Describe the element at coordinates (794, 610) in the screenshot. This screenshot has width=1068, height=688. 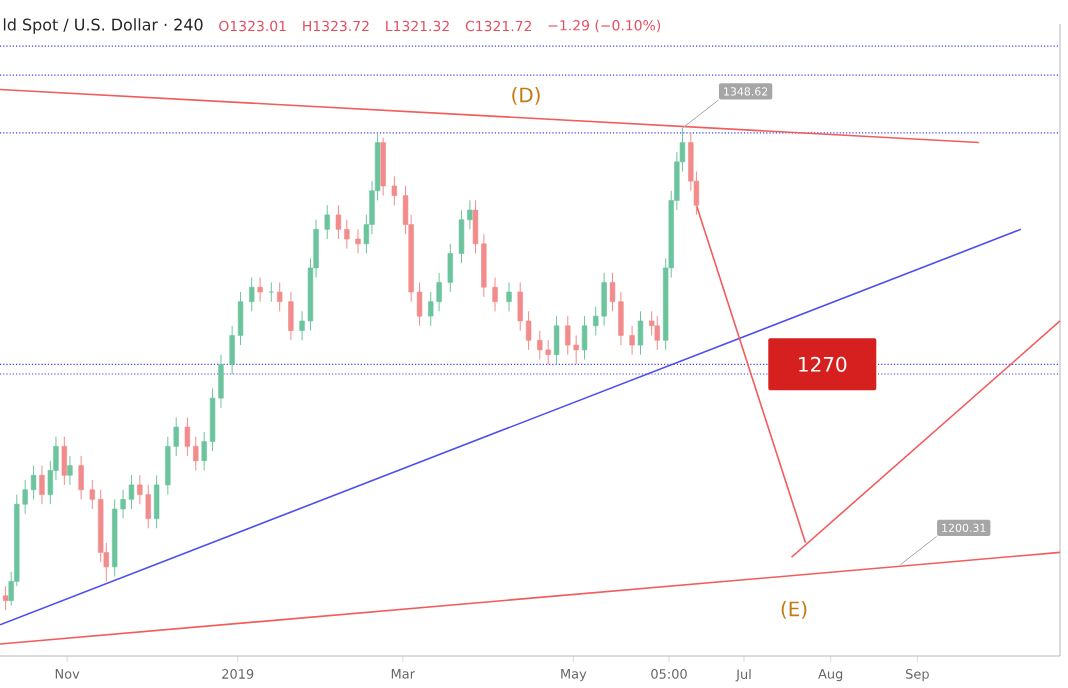
I see `annotation: (E)` at that location.